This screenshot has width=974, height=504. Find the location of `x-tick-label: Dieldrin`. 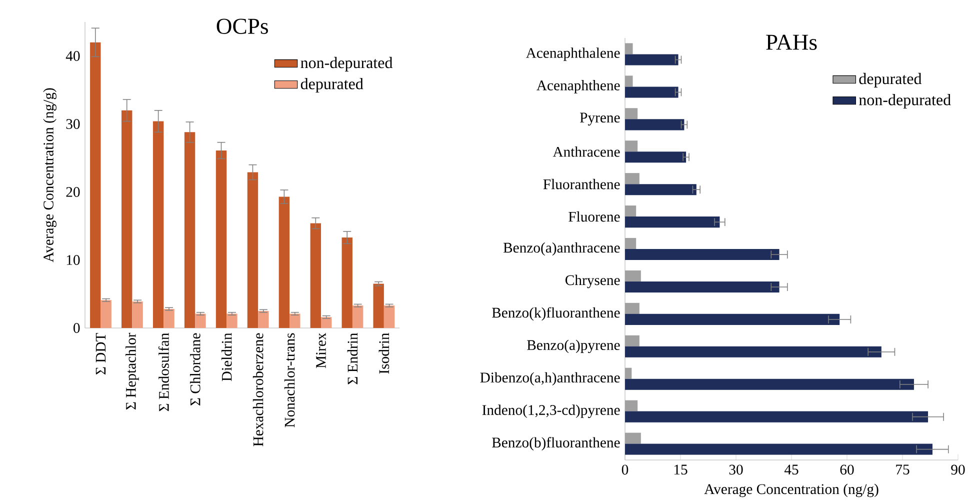

x-tick-label: Dieldrin is located at coordinates (226, 357).